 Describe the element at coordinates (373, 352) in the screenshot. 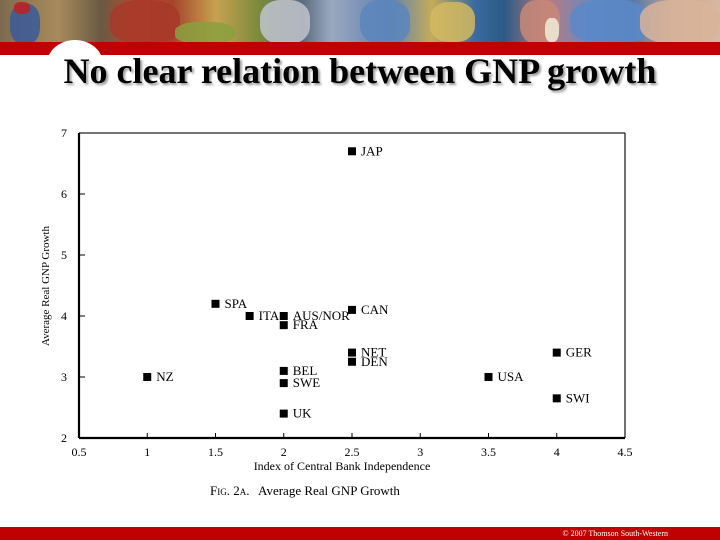

I see `data-point-label: NET` at that location.